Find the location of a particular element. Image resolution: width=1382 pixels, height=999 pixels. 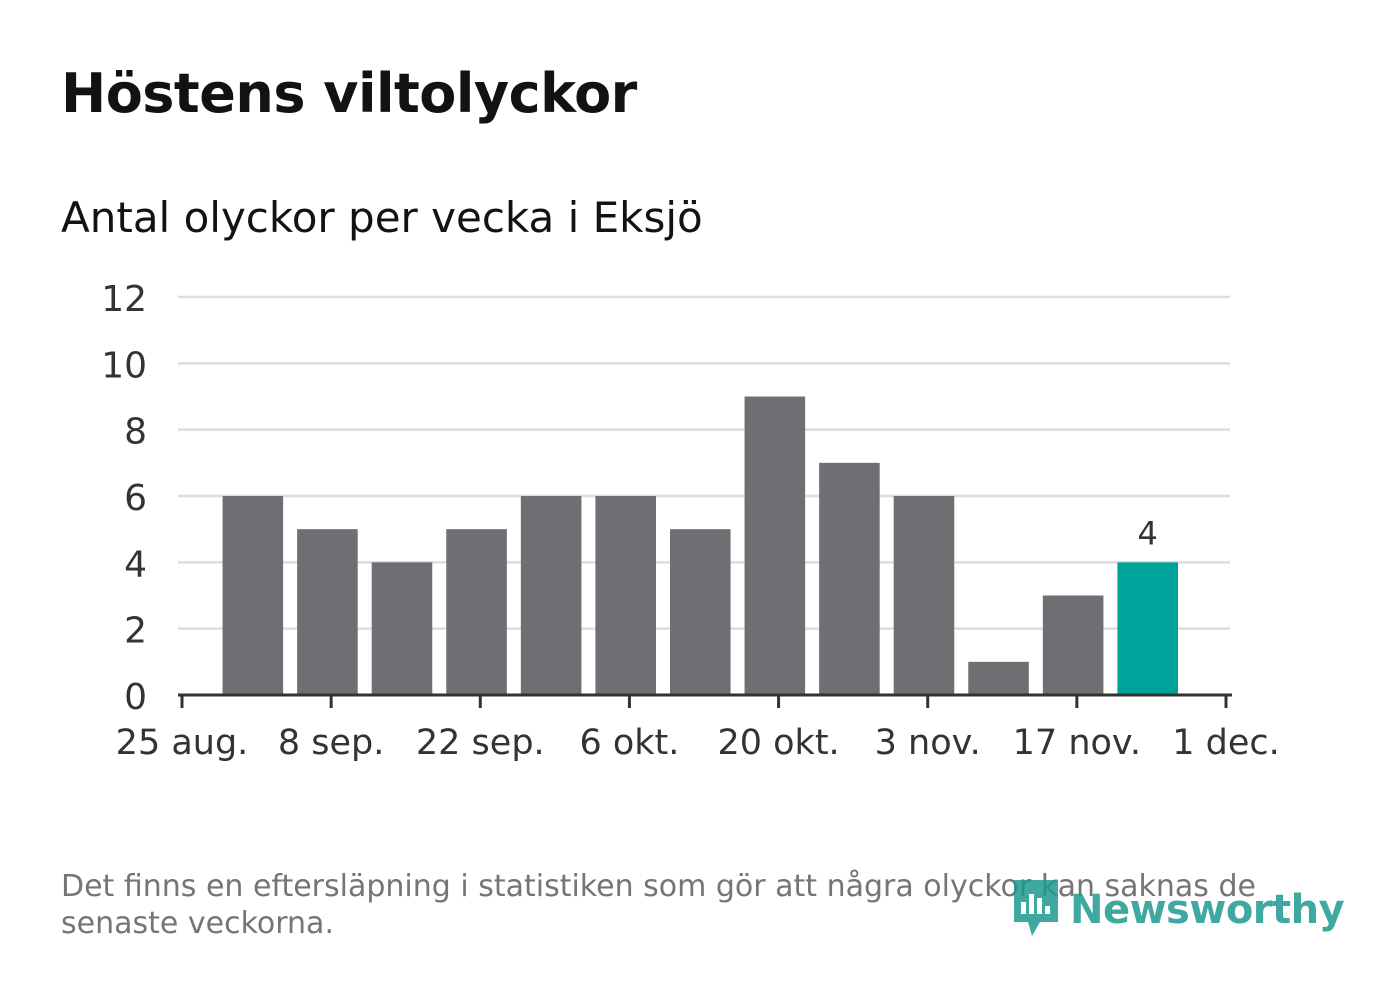

data-label: 4 is located at coordinates (1148, 533).